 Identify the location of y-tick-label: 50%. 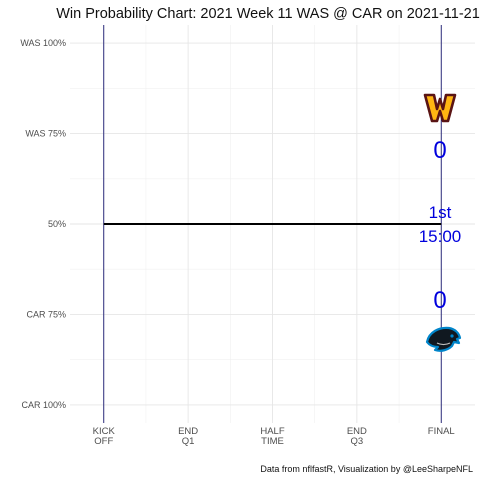
(57, 224).